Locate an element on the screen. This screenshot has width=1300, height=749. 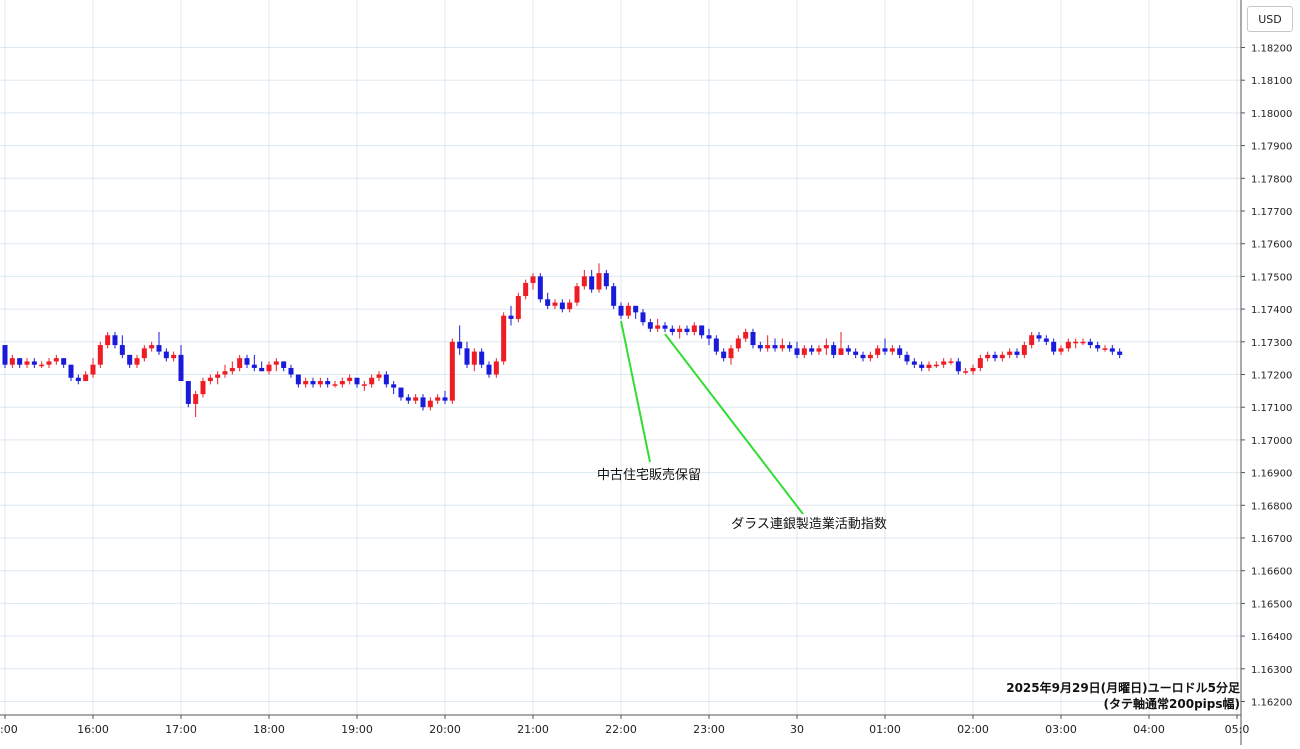
currency-selector: USD is located at coordinates (1270, 19).